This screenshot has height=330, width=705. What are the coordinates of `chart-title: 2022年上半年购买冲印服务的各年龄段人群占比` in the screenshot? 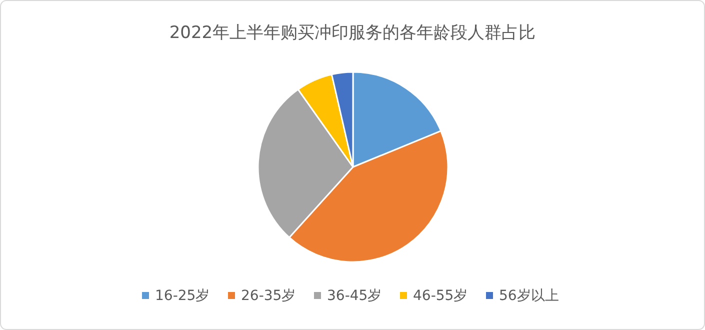 It's located at (352, 33).